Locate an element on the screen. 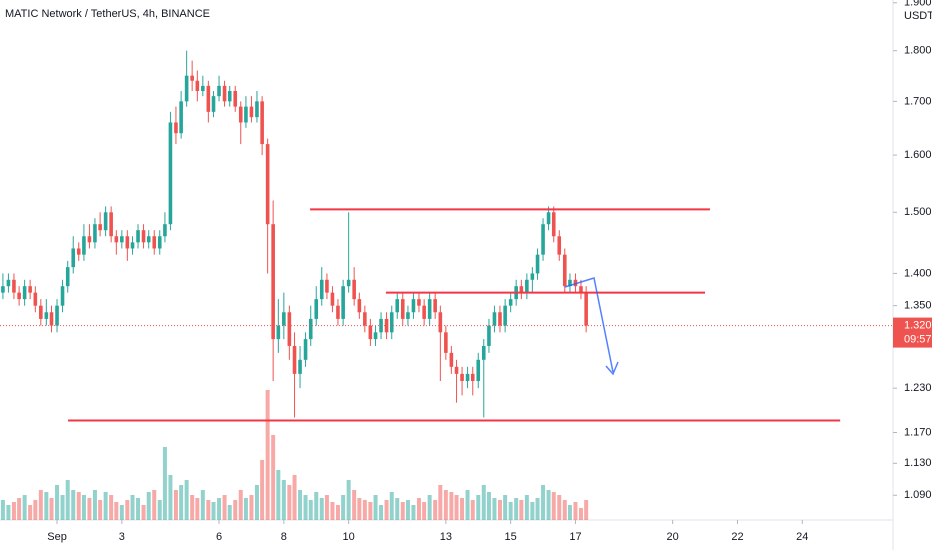  x-tick-label: 10 is located at coordinates (349, 537).